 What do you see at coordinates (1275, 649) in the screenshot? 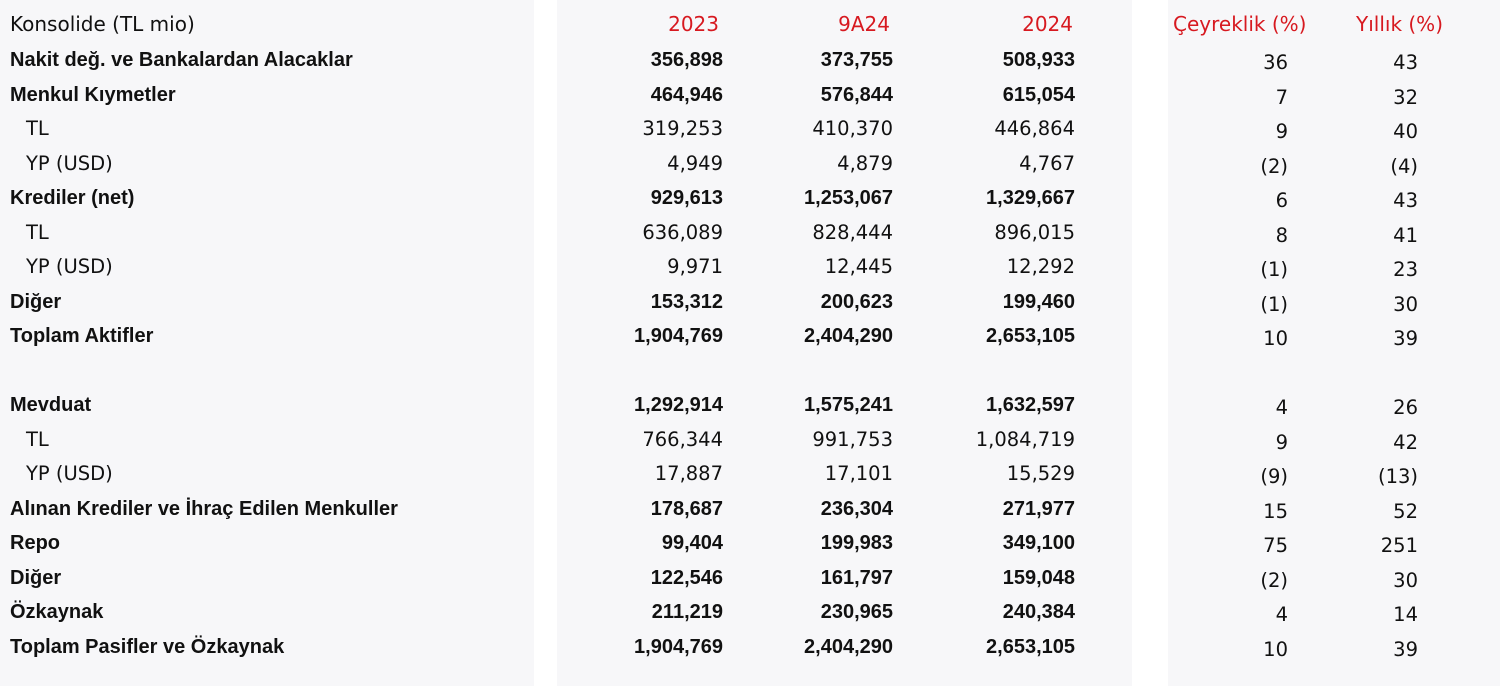
I see `value-quarterly: 10` at bounding box center [1275, 649].